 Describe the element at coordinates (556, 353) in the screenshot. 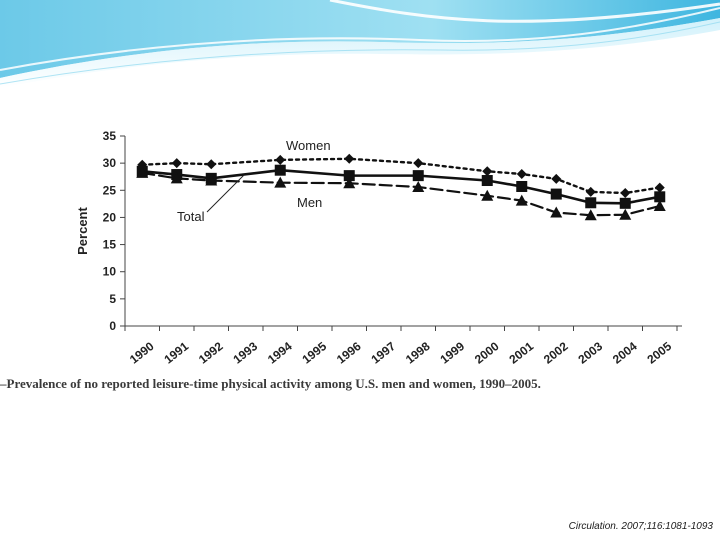

I see `x-tick-label: 2002` at that location.